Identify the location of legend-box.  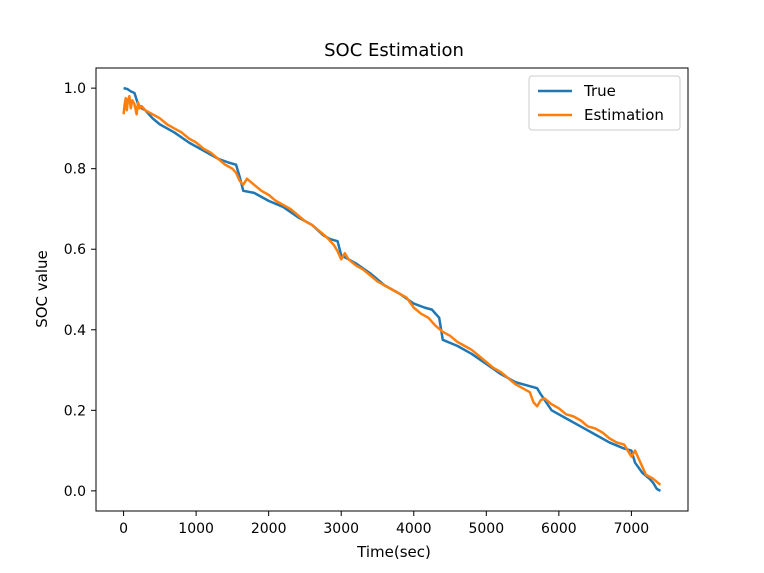
(604, 103).